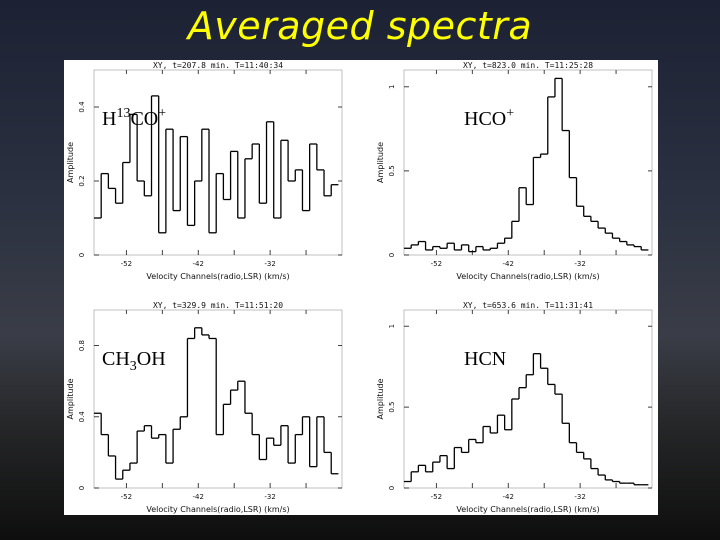 Image resolution: width=720 pixels, height=540 pixels. I want to click on molecule-label: HCO+, so click(489, 118).